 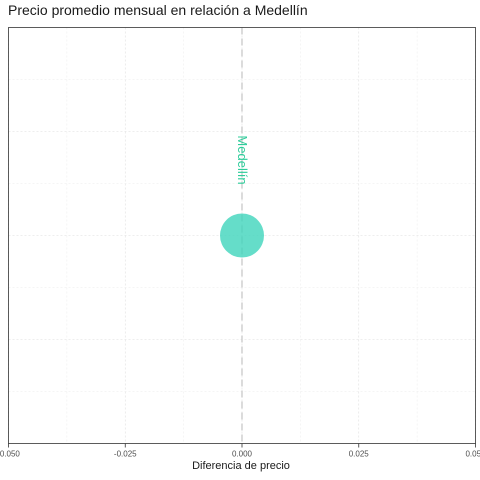 I want to click on x-tick-label: -0.025, so click(x=125, y=454).